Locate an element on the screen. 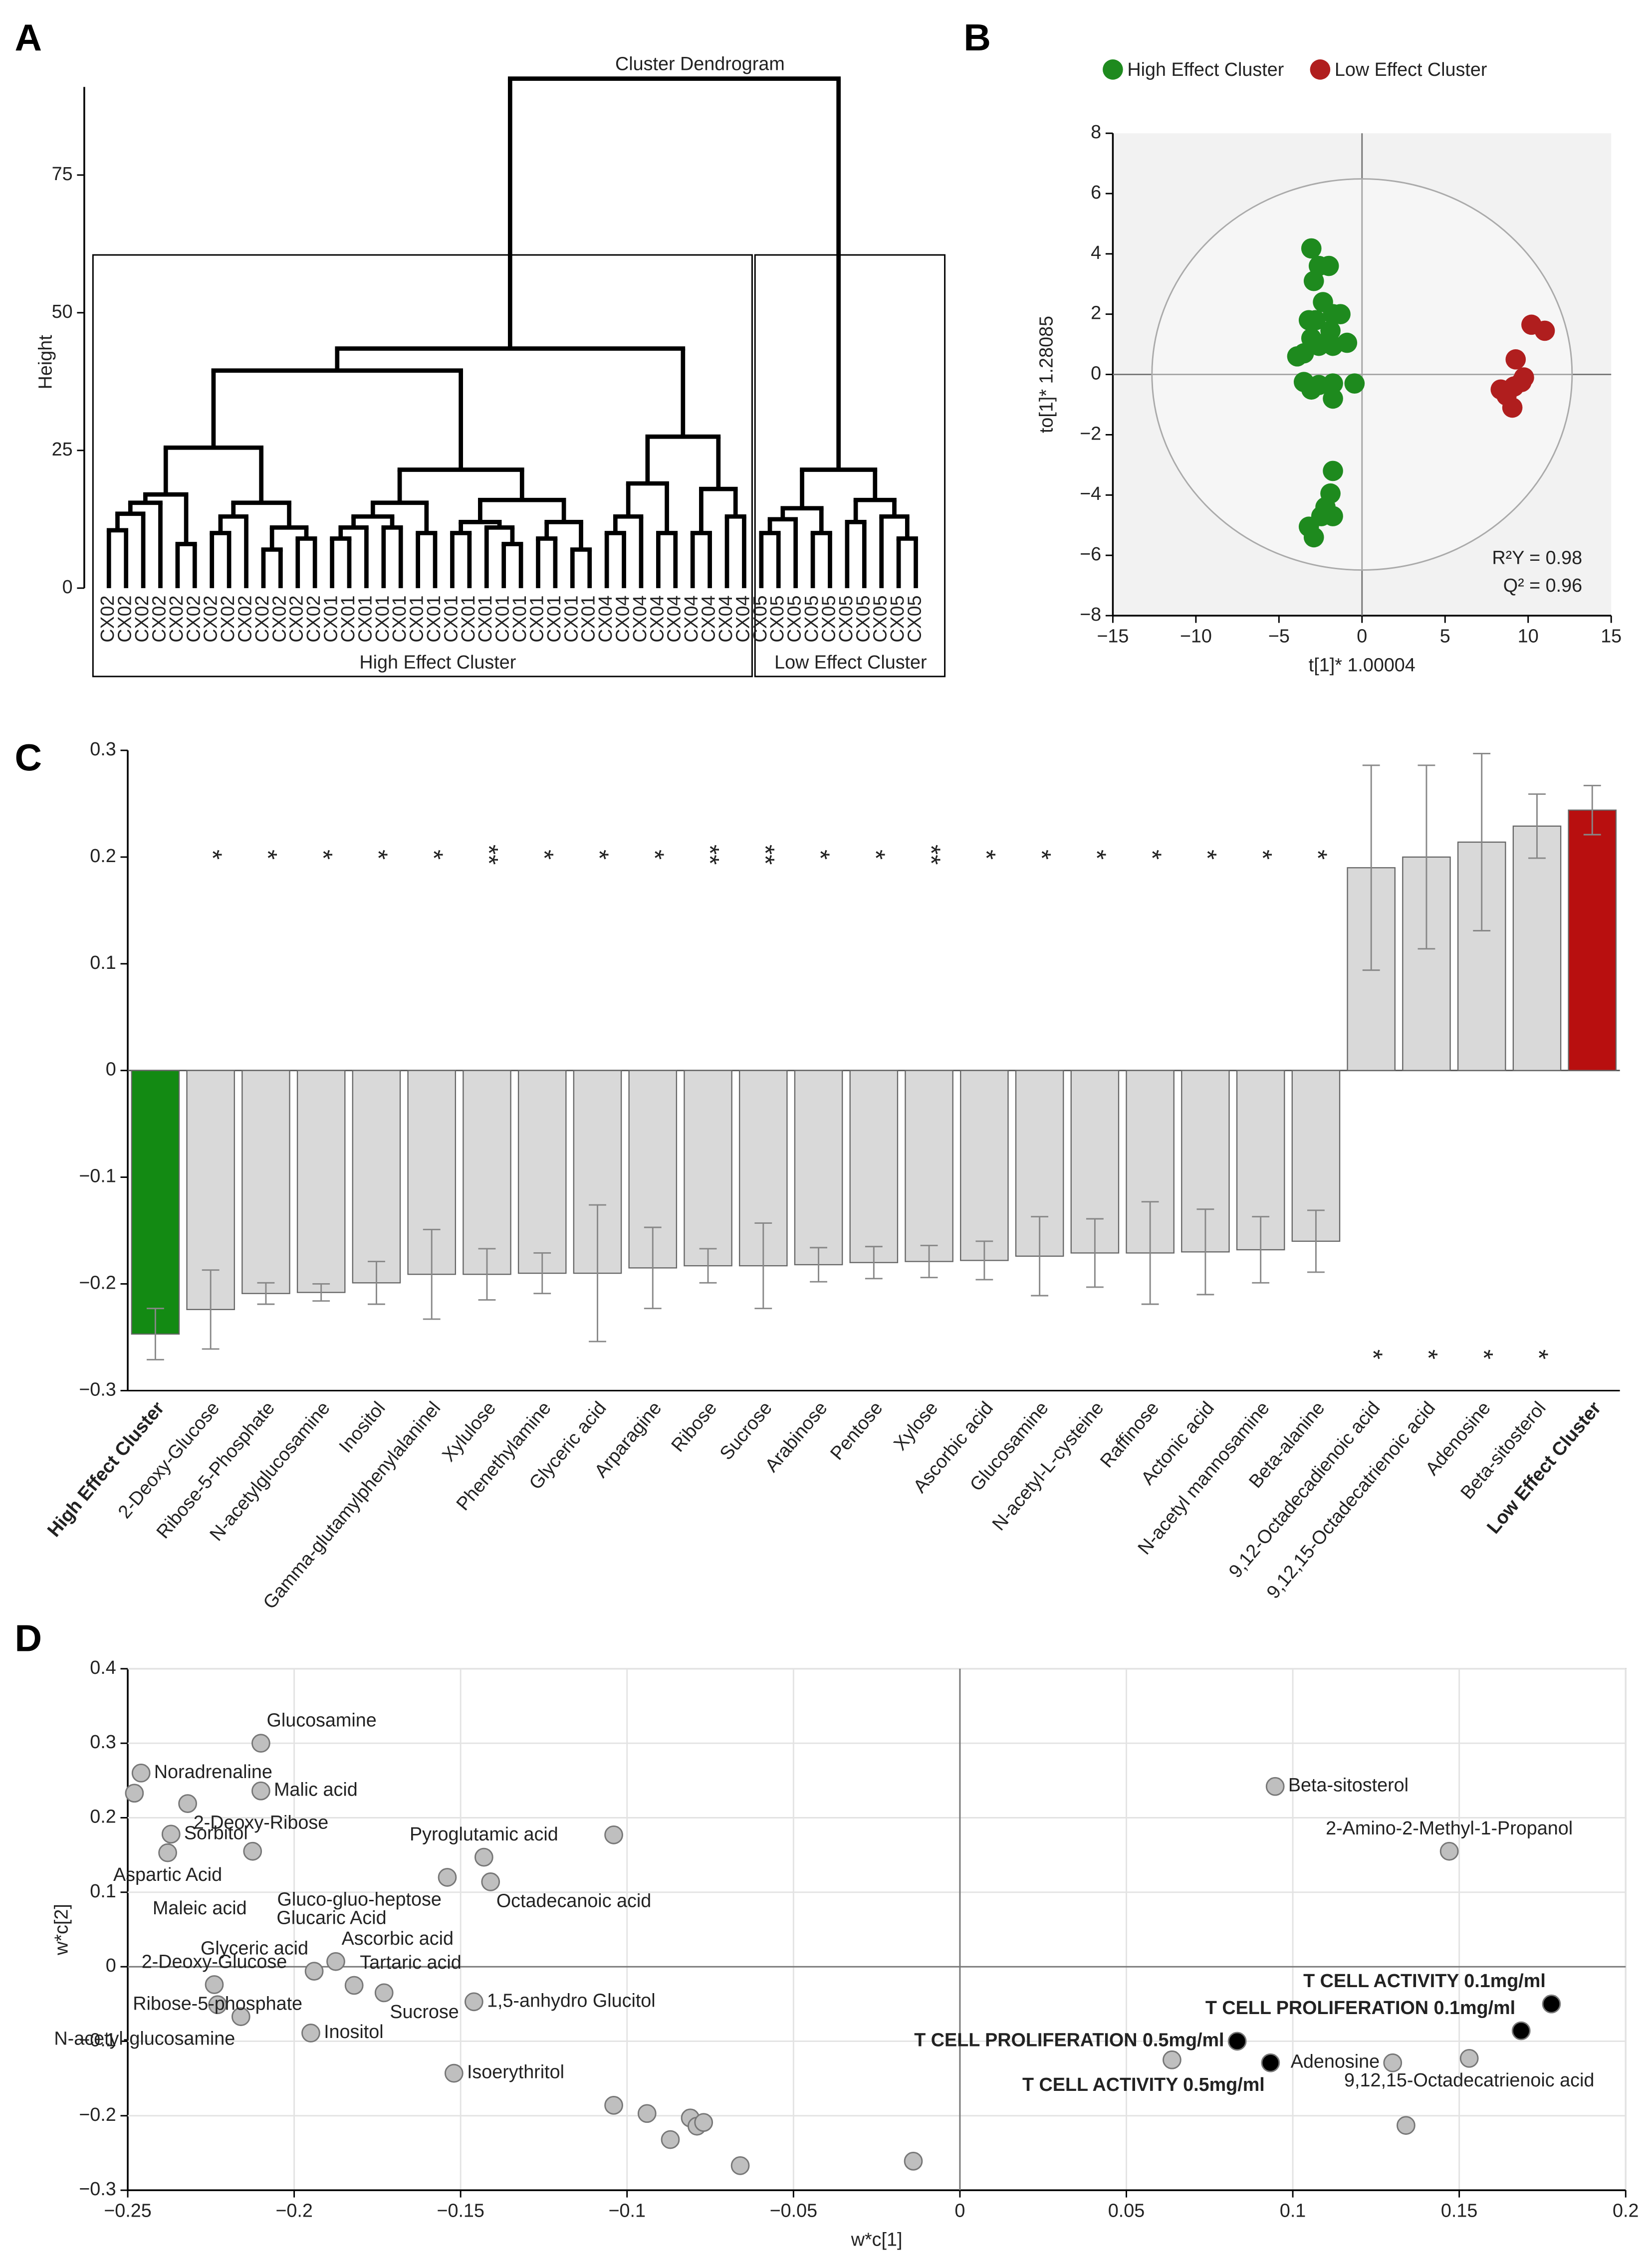  y-tick-label: 75 is located at coordinates (63, 173).